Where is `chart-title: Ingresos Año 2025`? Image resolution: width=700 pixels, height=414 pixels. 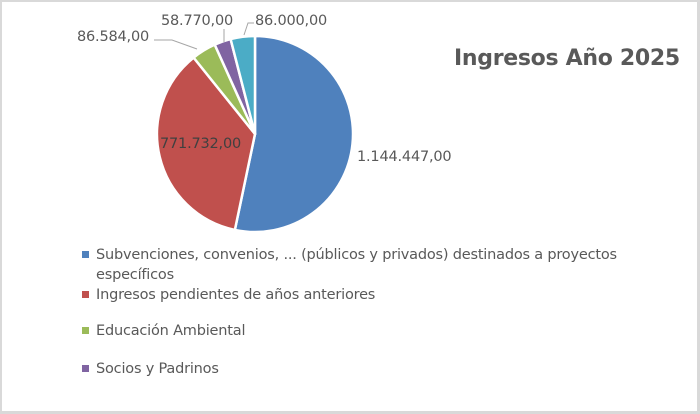
chart-title: Ingresos Año 2025 is located at coordinates (567, 58).